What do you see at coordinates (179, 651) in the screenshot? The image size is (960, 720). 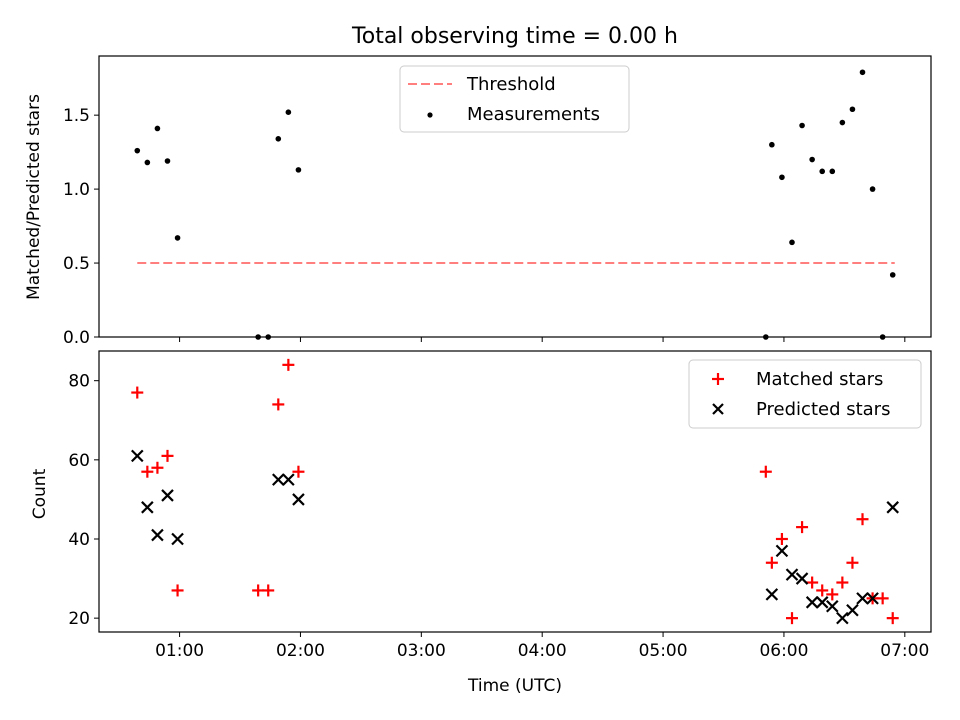 I see `x-tick-label: 01:00` at bounding box center [179, 651].